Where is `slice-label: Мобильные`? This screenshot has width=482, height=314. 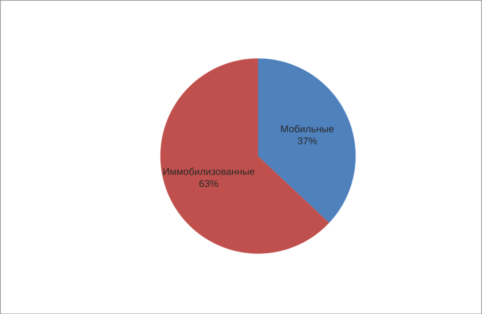
slice-label: Мобильные is located at coordinates (307, 128).